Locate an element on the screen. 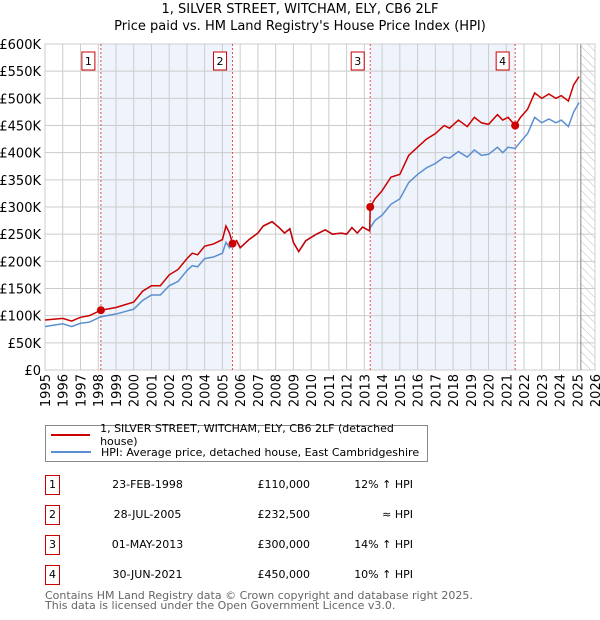 The height and width of the screenshot is (620, 600). x-tick-label: 2012 is located at coordinates (348, 390).